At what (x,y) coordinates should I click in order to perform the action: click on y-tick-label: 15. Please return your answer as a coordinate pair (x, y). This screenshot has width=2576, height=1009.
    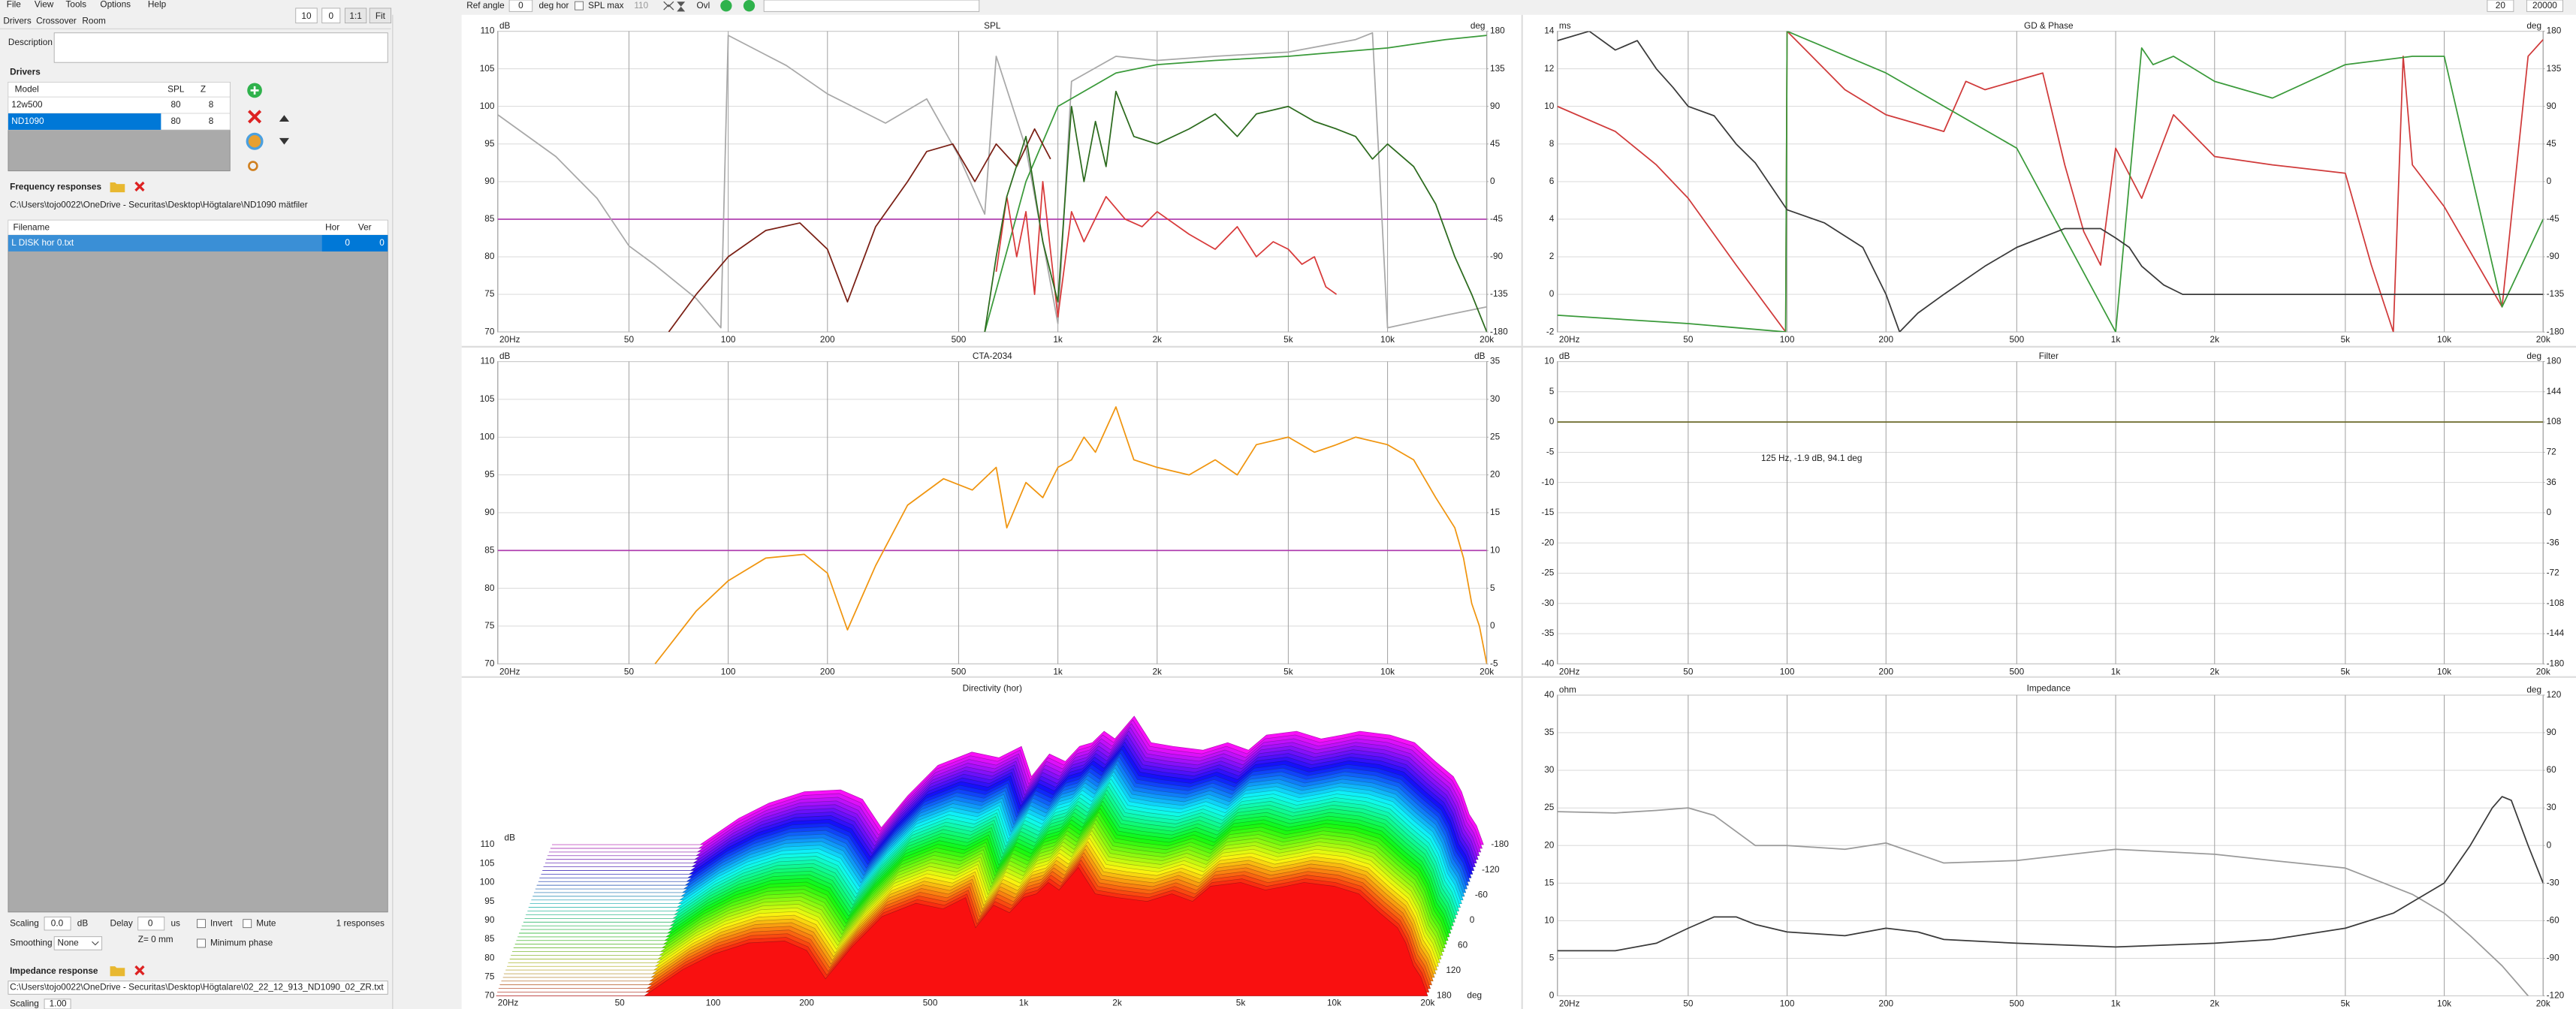
    Looking at the image, I should click on (1549, 882).